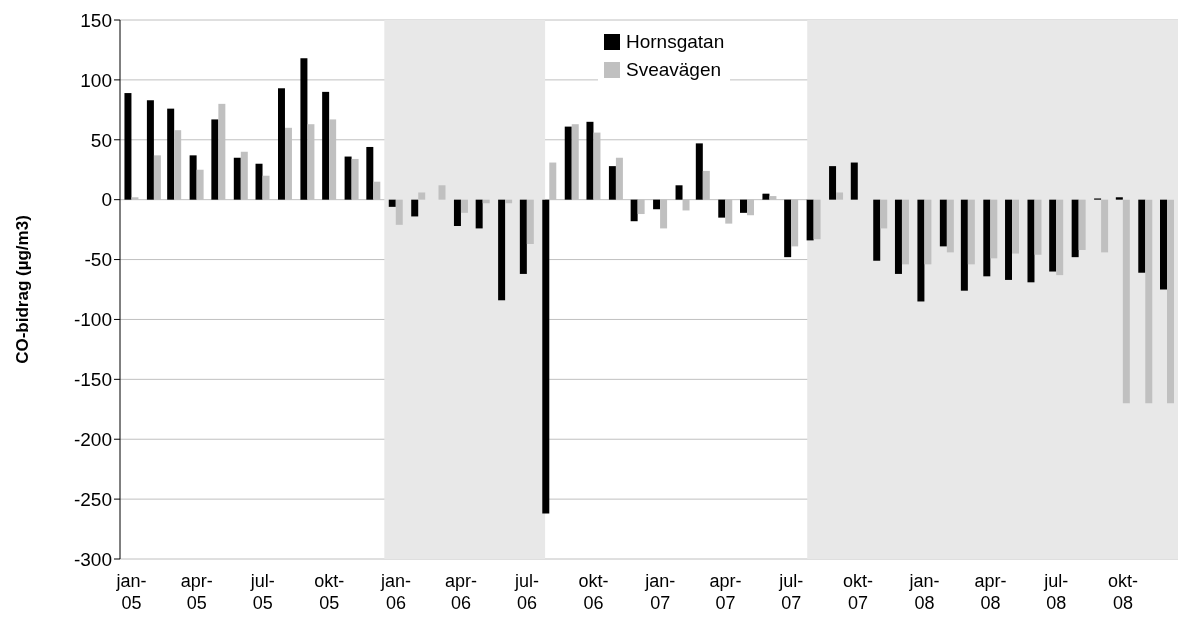 This screenshot has width=1178, height=617. Describe the element at coordinates (674, 70) in the screenshot. I see `legend-label: Sveavägen` at that location.